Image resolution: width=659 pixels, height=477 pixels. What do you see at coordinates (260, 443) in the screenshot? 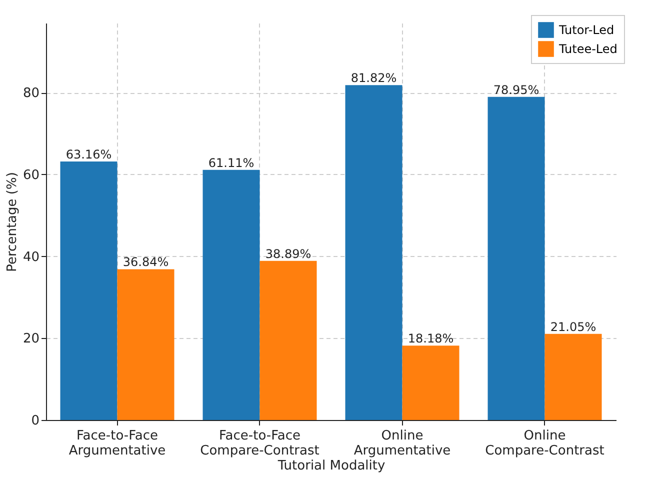
I see `x-tick-label: Face-to-Face Compare-Contrast` at bounding box center [260, 443].